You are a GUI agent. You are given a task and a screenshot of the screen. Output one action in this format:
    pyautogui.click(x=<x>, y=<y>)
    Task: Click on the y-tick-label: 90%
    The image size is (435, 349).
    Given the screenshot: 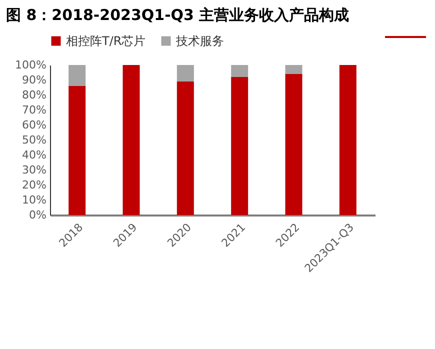 What is the action you would take?
    pyautogui.click(x=34, y=80)
    